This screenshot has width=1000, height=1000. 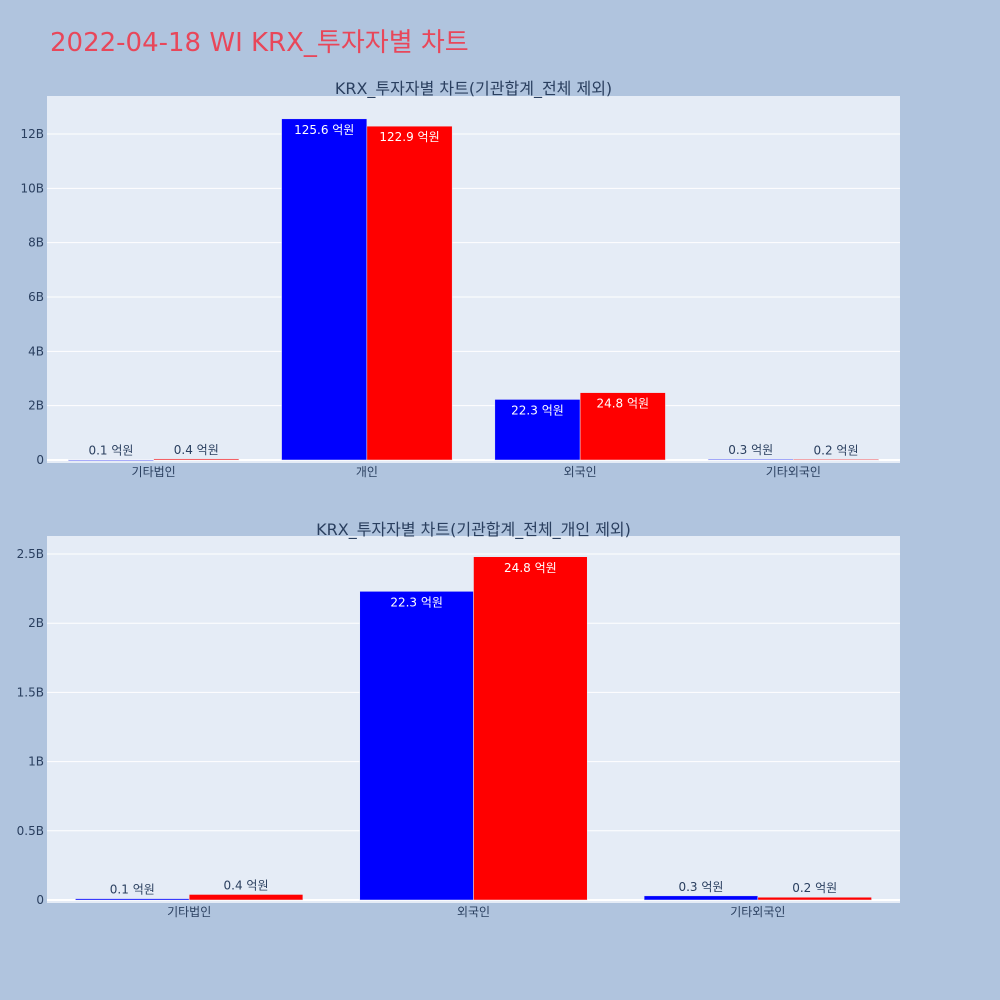 I want to click on y-tick-label: 8B, so click(x=36, y=243).